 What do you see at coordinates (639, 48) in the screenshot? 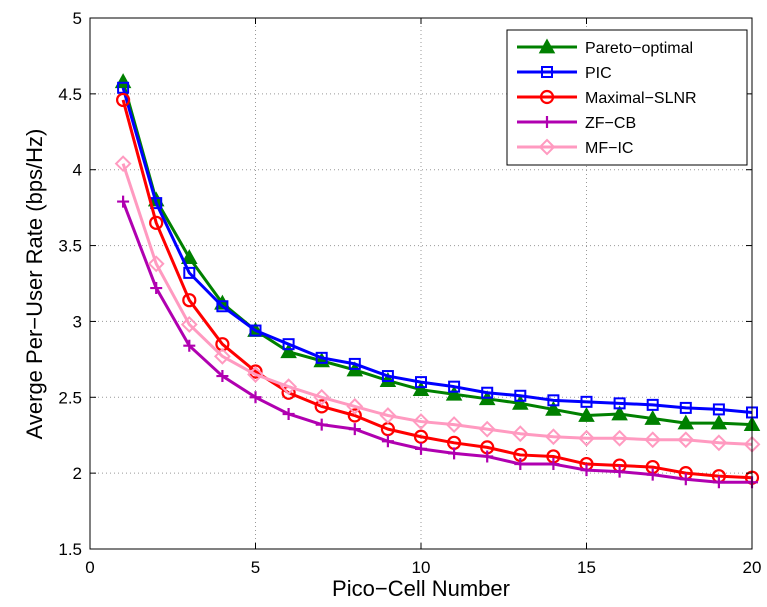
I see `legend-label: Pareto−optimal` at bounding box center [639, 48].